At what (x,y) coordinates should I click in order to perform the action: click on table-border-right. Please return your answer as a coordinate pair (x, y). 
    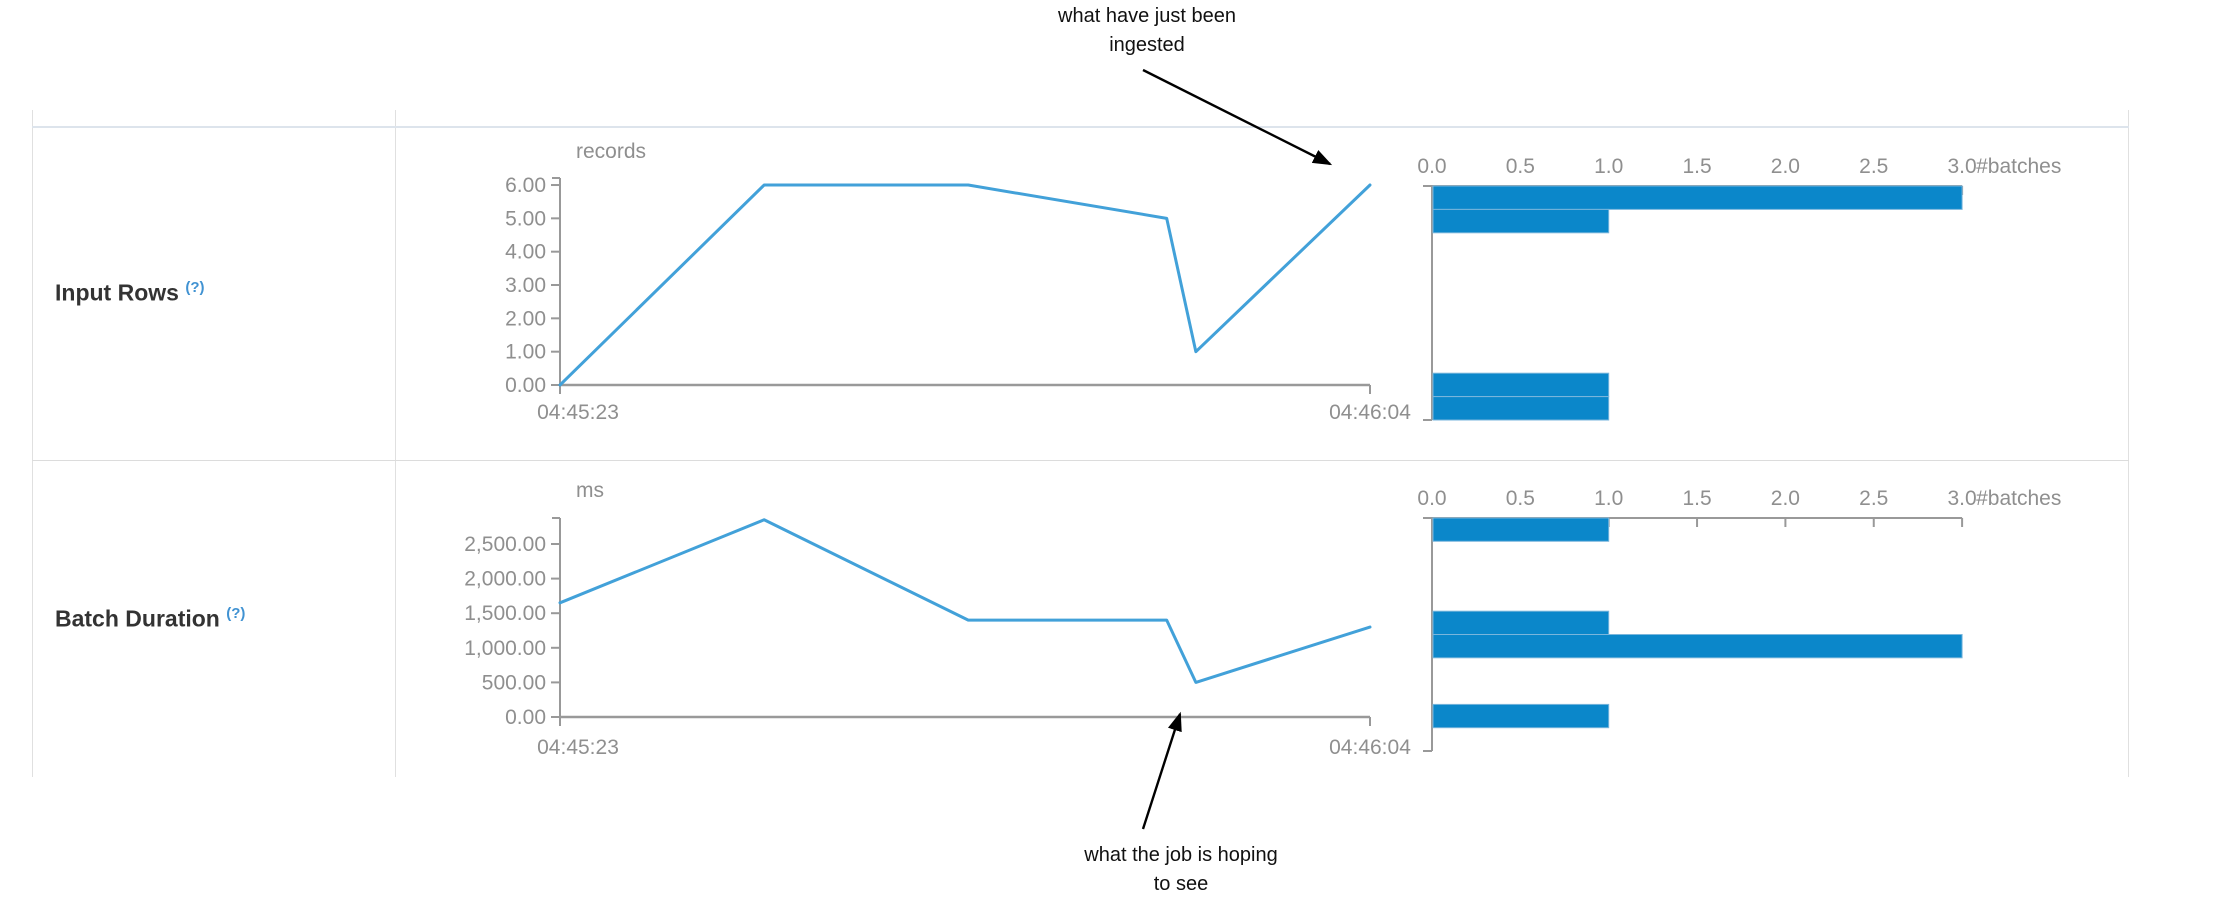
    Looking at the image, I should click on (2128, 443).